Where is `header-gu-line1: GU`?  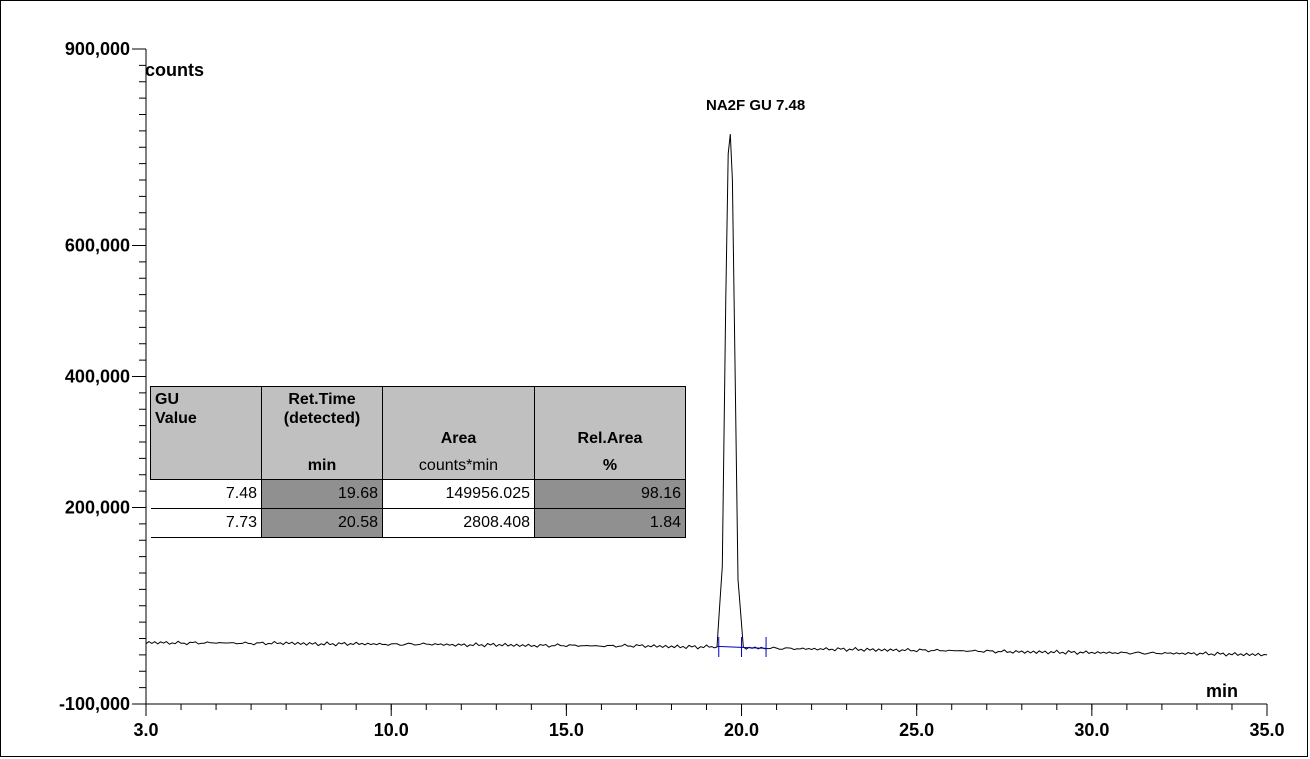
header-gu-line1: GU is located at coordinates (167, 399).